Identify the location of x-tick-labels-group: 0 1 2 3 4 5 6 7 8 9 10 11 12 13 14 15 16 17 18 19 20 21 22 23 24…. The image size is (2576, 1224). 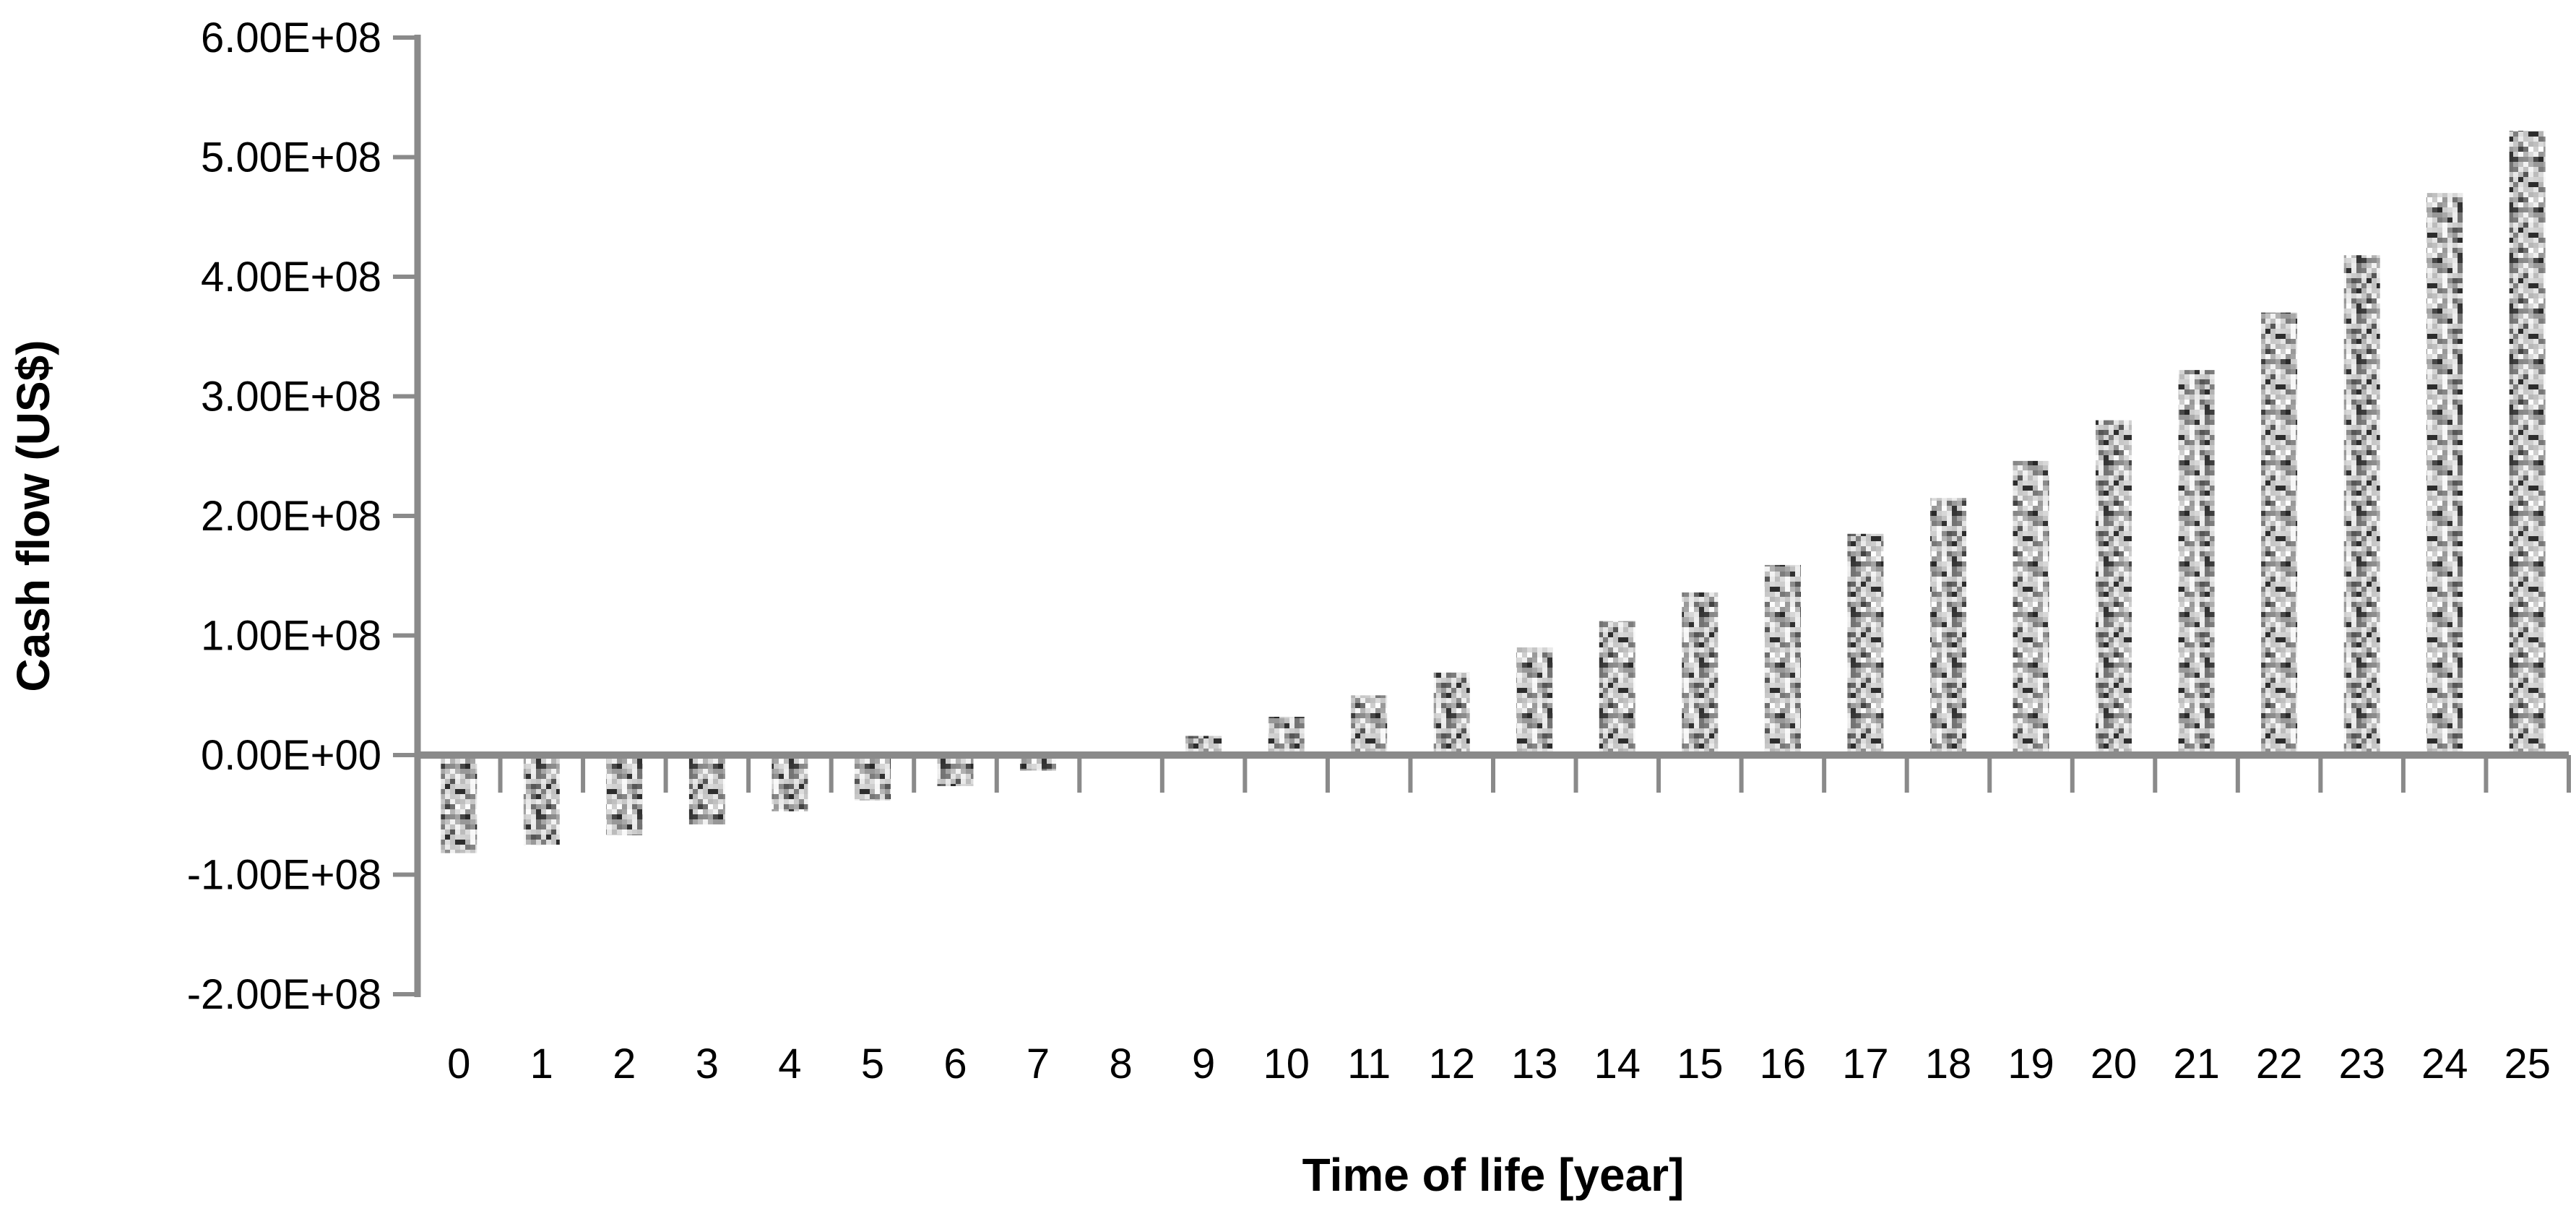
(1499, 1063).